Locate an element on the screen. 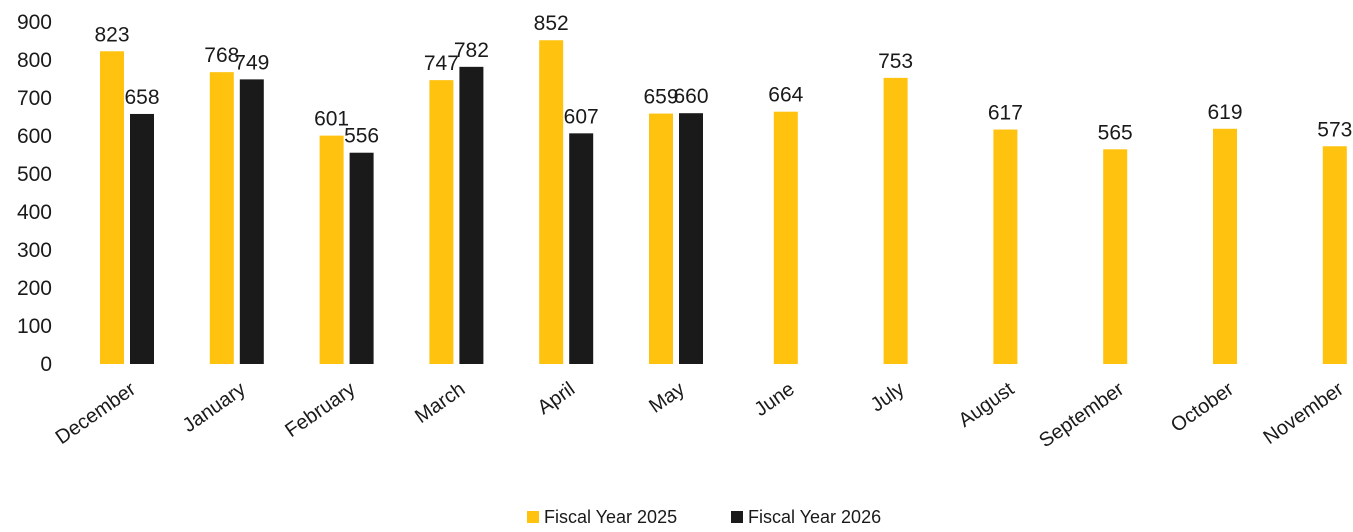  legend-label-fy2026: Fiscal Year 2026 is located at coordinates (814, 517).